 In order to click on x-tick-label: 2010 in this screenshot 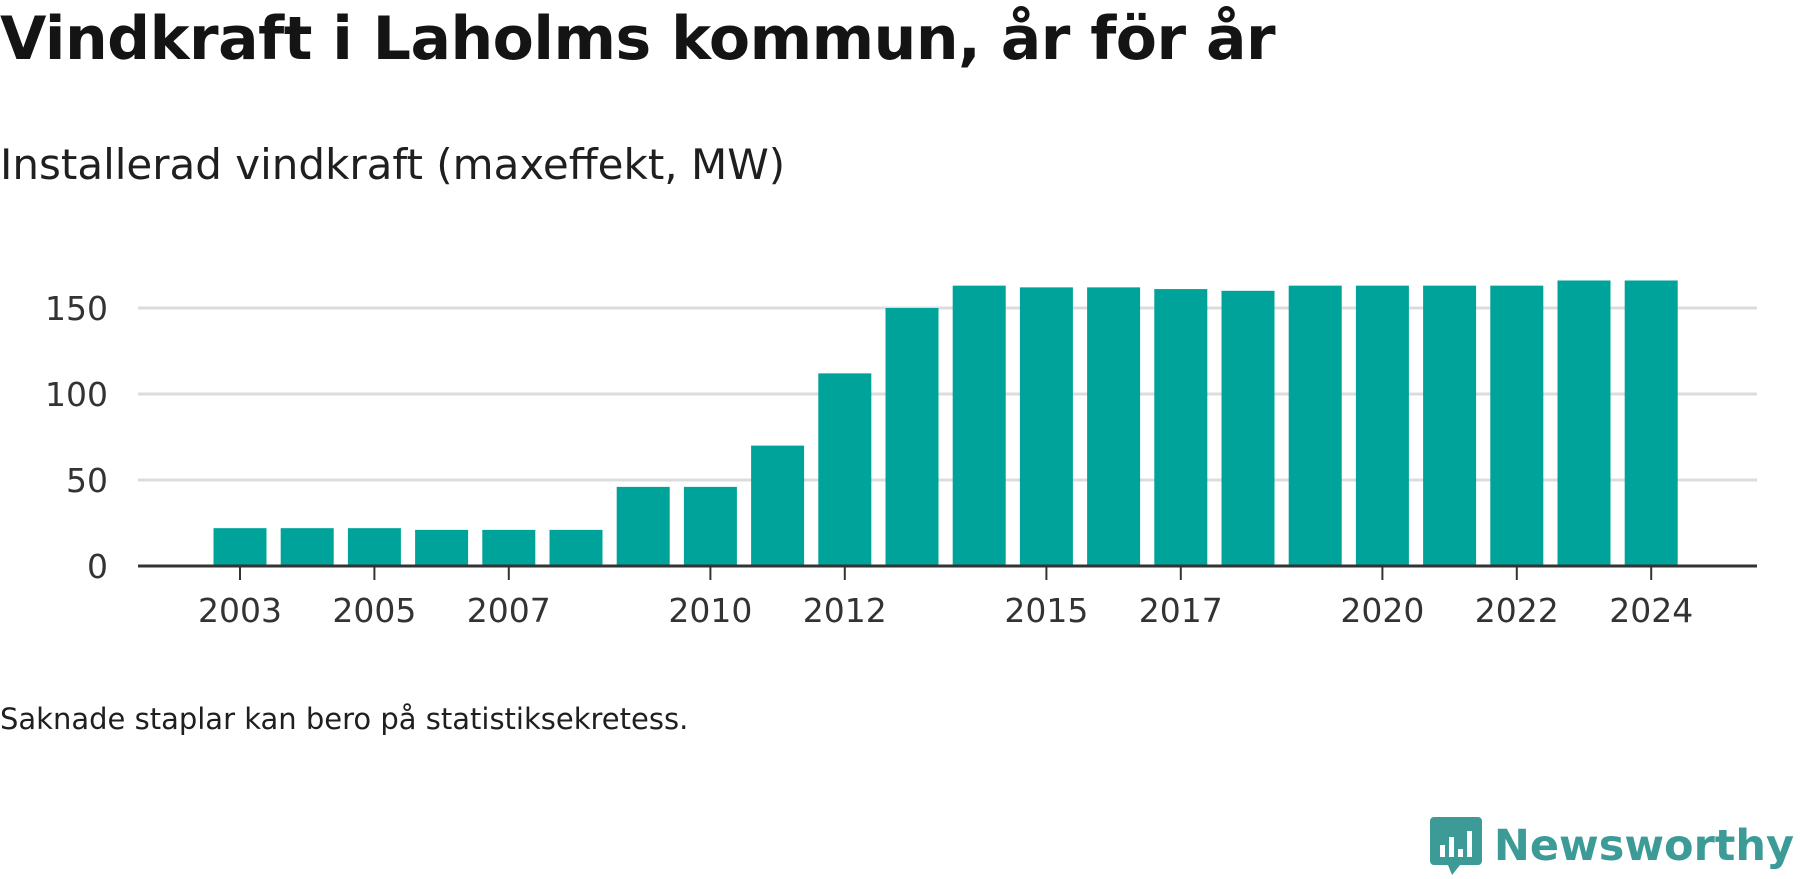, I will do `click(710, 610)`.